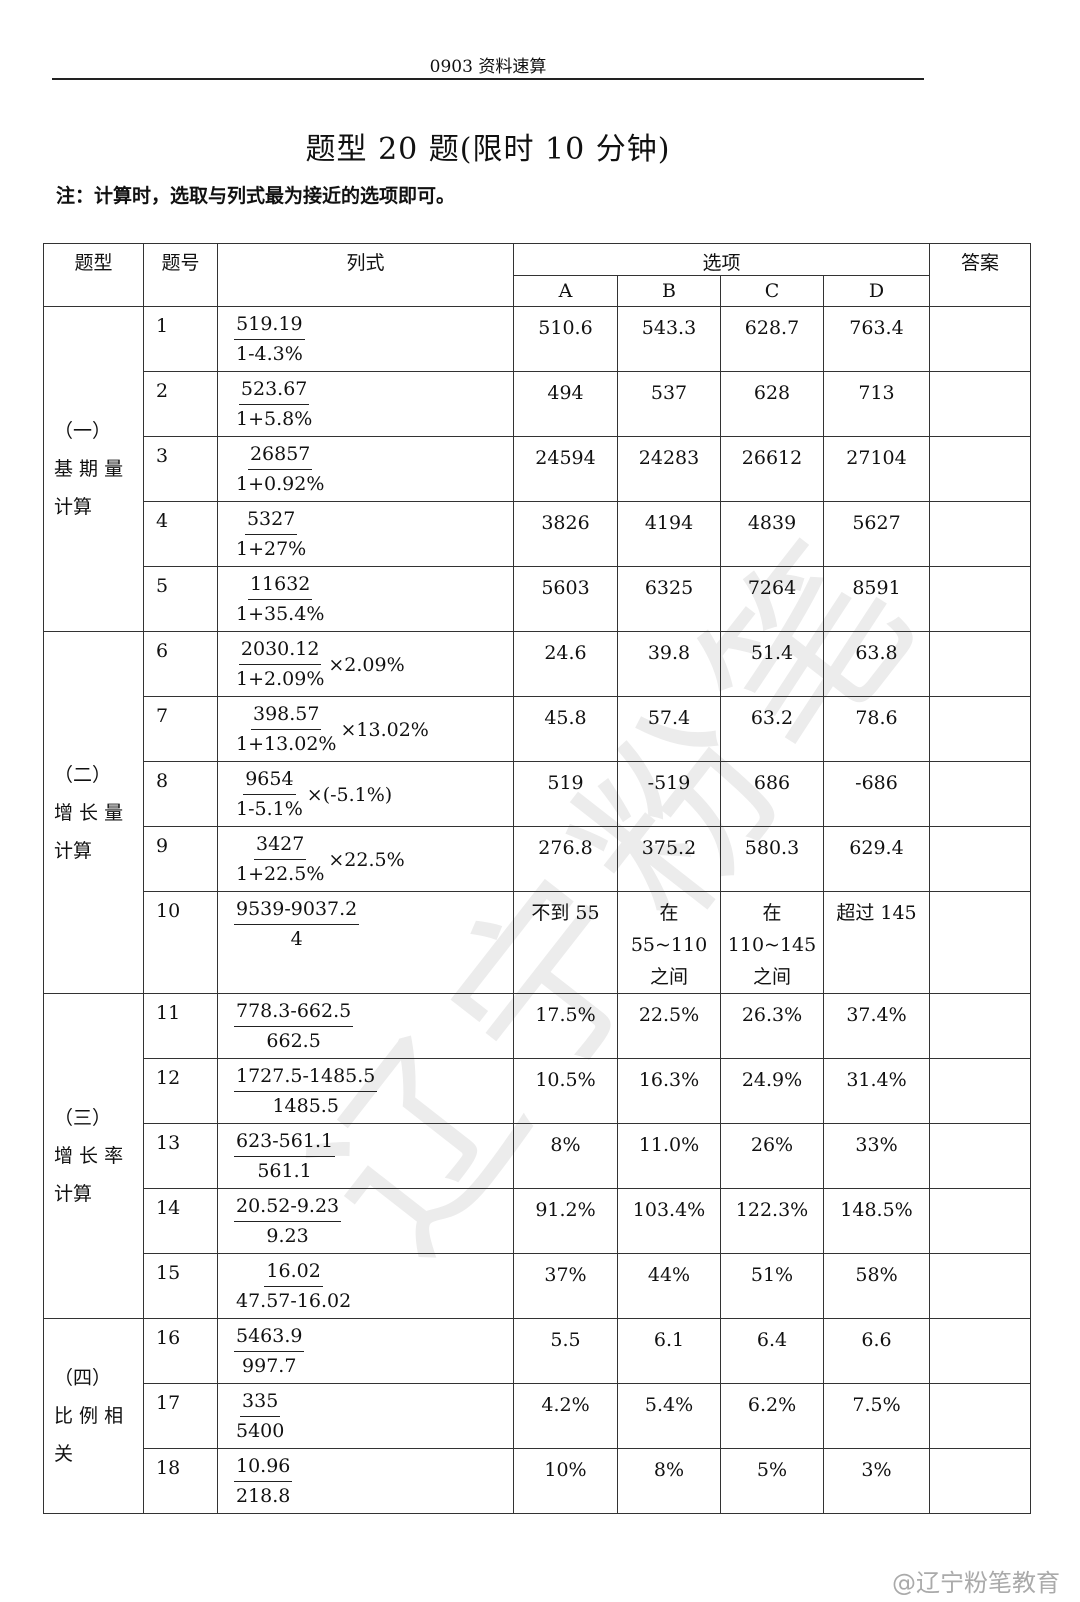 Image resolution: width=1080 pixels, height=1602 pixels. What do you see at coordinates (180, 1481) in the screenshot?
I see `question-number: 18` at bounding box center [180, 1481].